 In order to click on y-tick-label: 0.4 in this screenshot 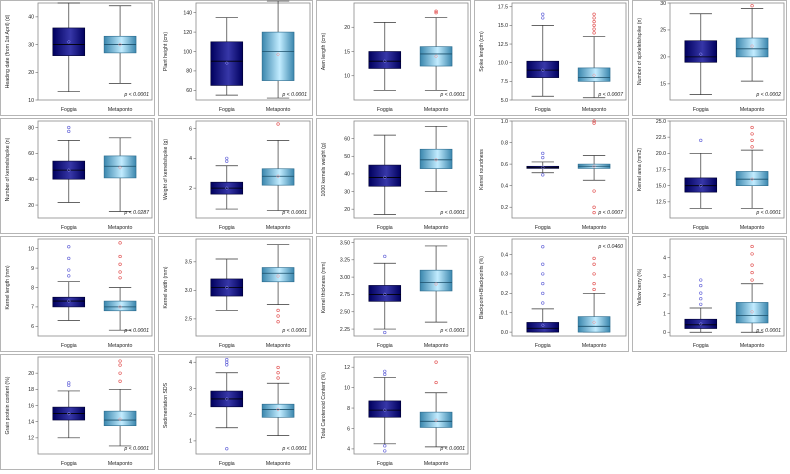, I will do `click(504, 186)`.